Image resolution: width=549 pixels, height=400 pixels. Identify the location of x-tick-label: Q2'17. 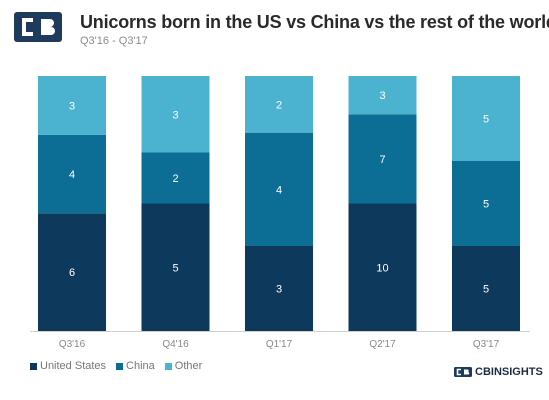
(382, 344).